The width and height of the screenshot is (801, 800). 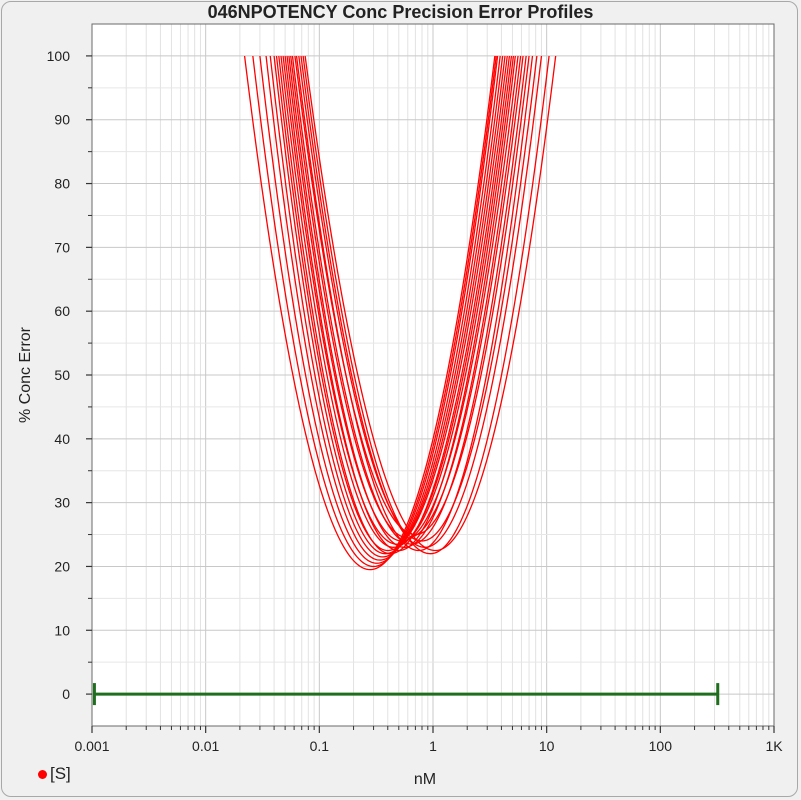 I want to click on y-tick-label: 30, so click(x=62, y=503).